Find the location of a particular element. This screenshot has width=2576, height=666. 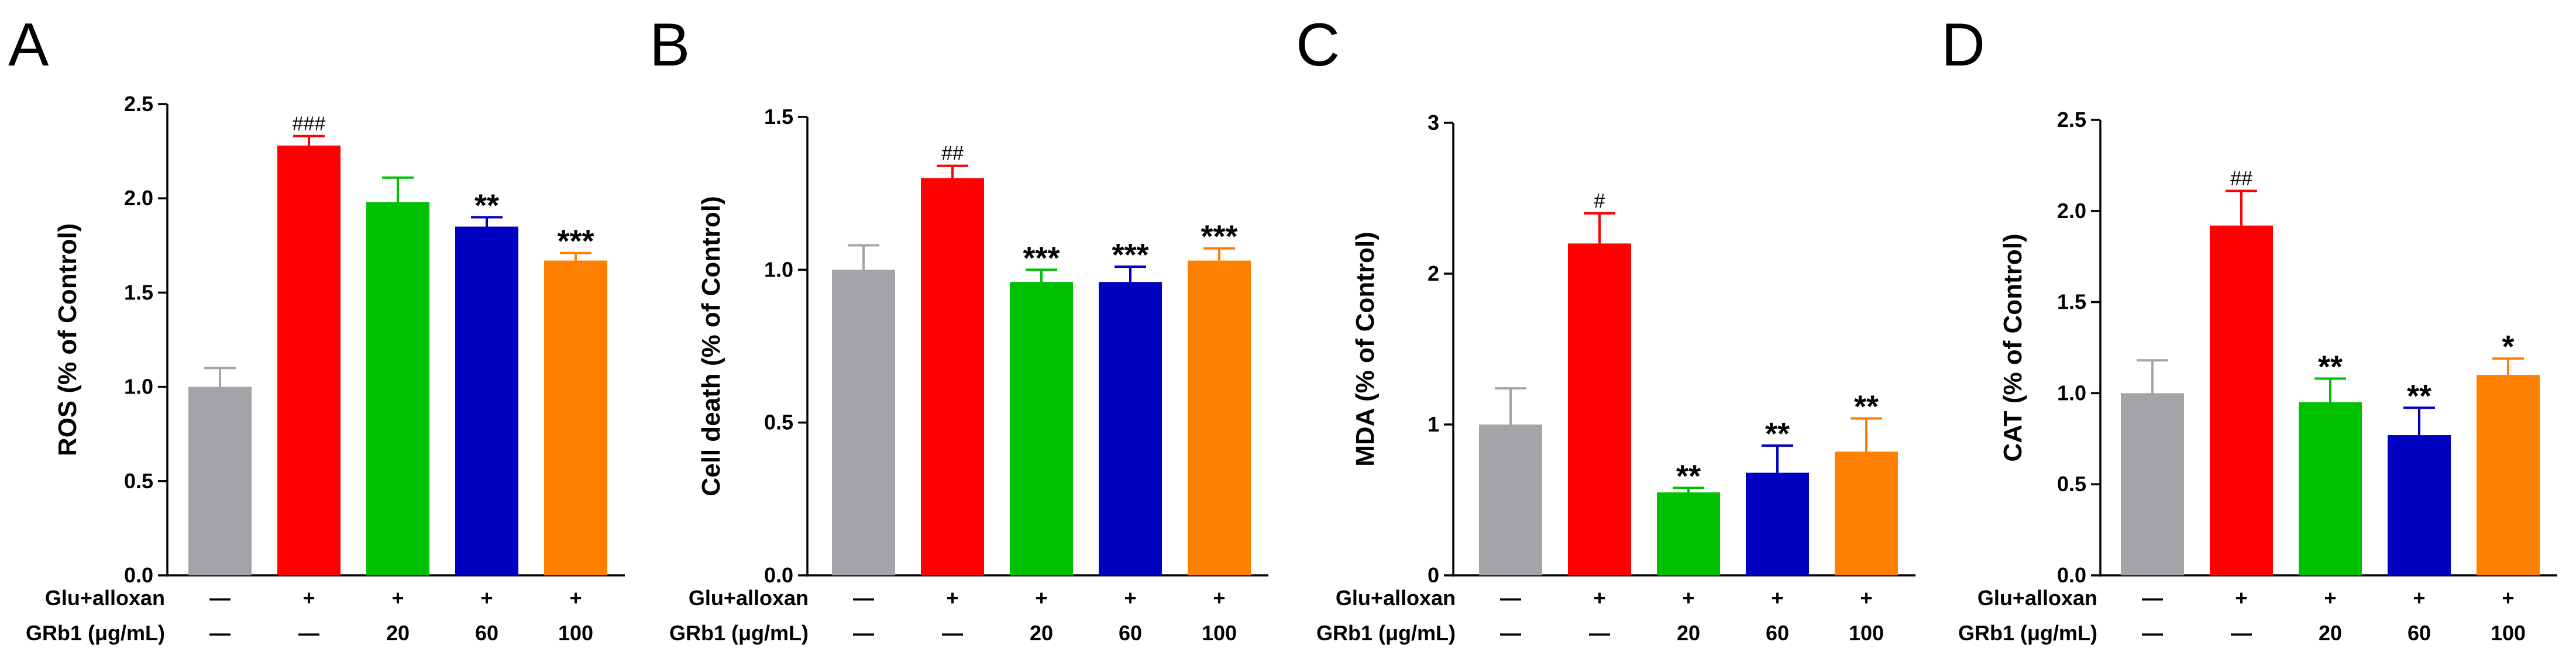

panel-letter: B is located at coordinates (669, 45).